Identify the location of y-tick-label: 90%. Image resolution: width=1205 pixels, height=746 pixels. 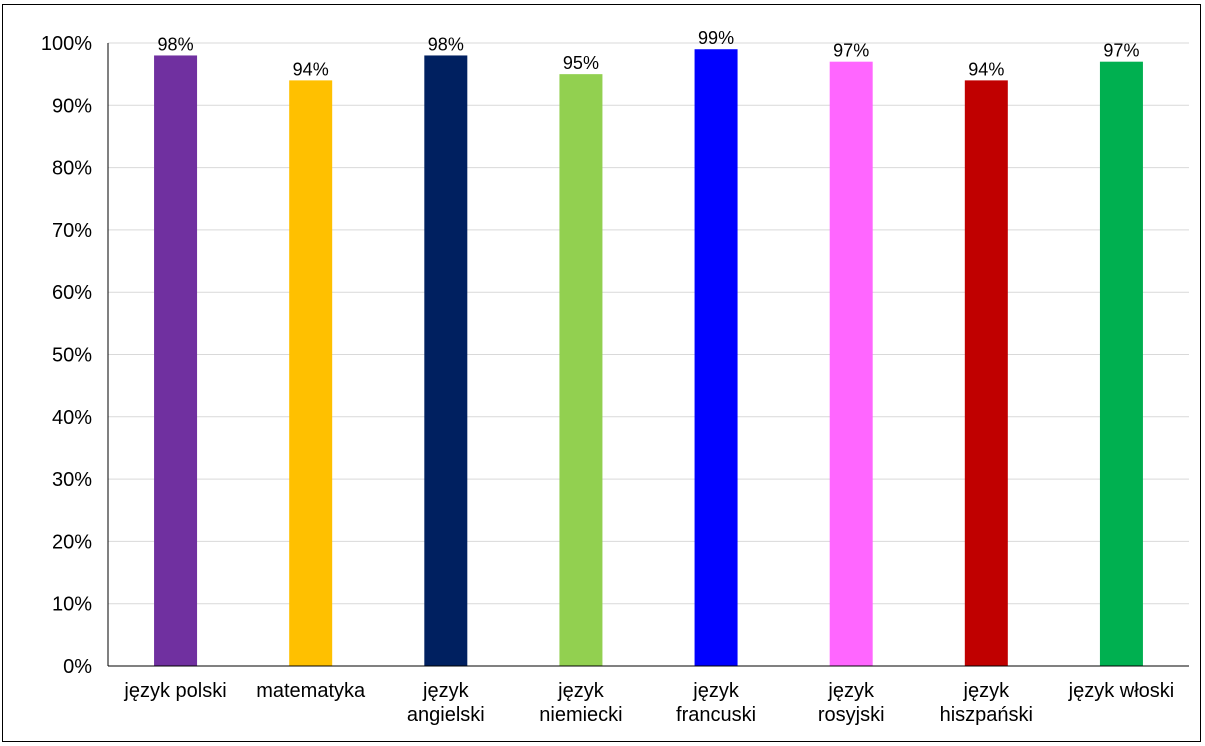
(72, 106).